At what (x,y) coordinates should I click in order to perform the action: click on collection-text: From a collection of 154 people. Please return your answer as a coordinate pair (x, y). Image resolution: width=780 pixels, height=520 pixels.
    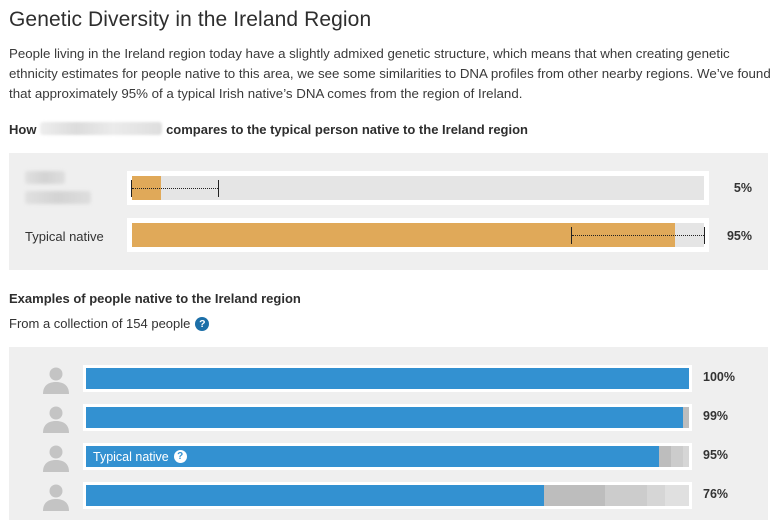
    Looking at the image, I should click on (100, 323).